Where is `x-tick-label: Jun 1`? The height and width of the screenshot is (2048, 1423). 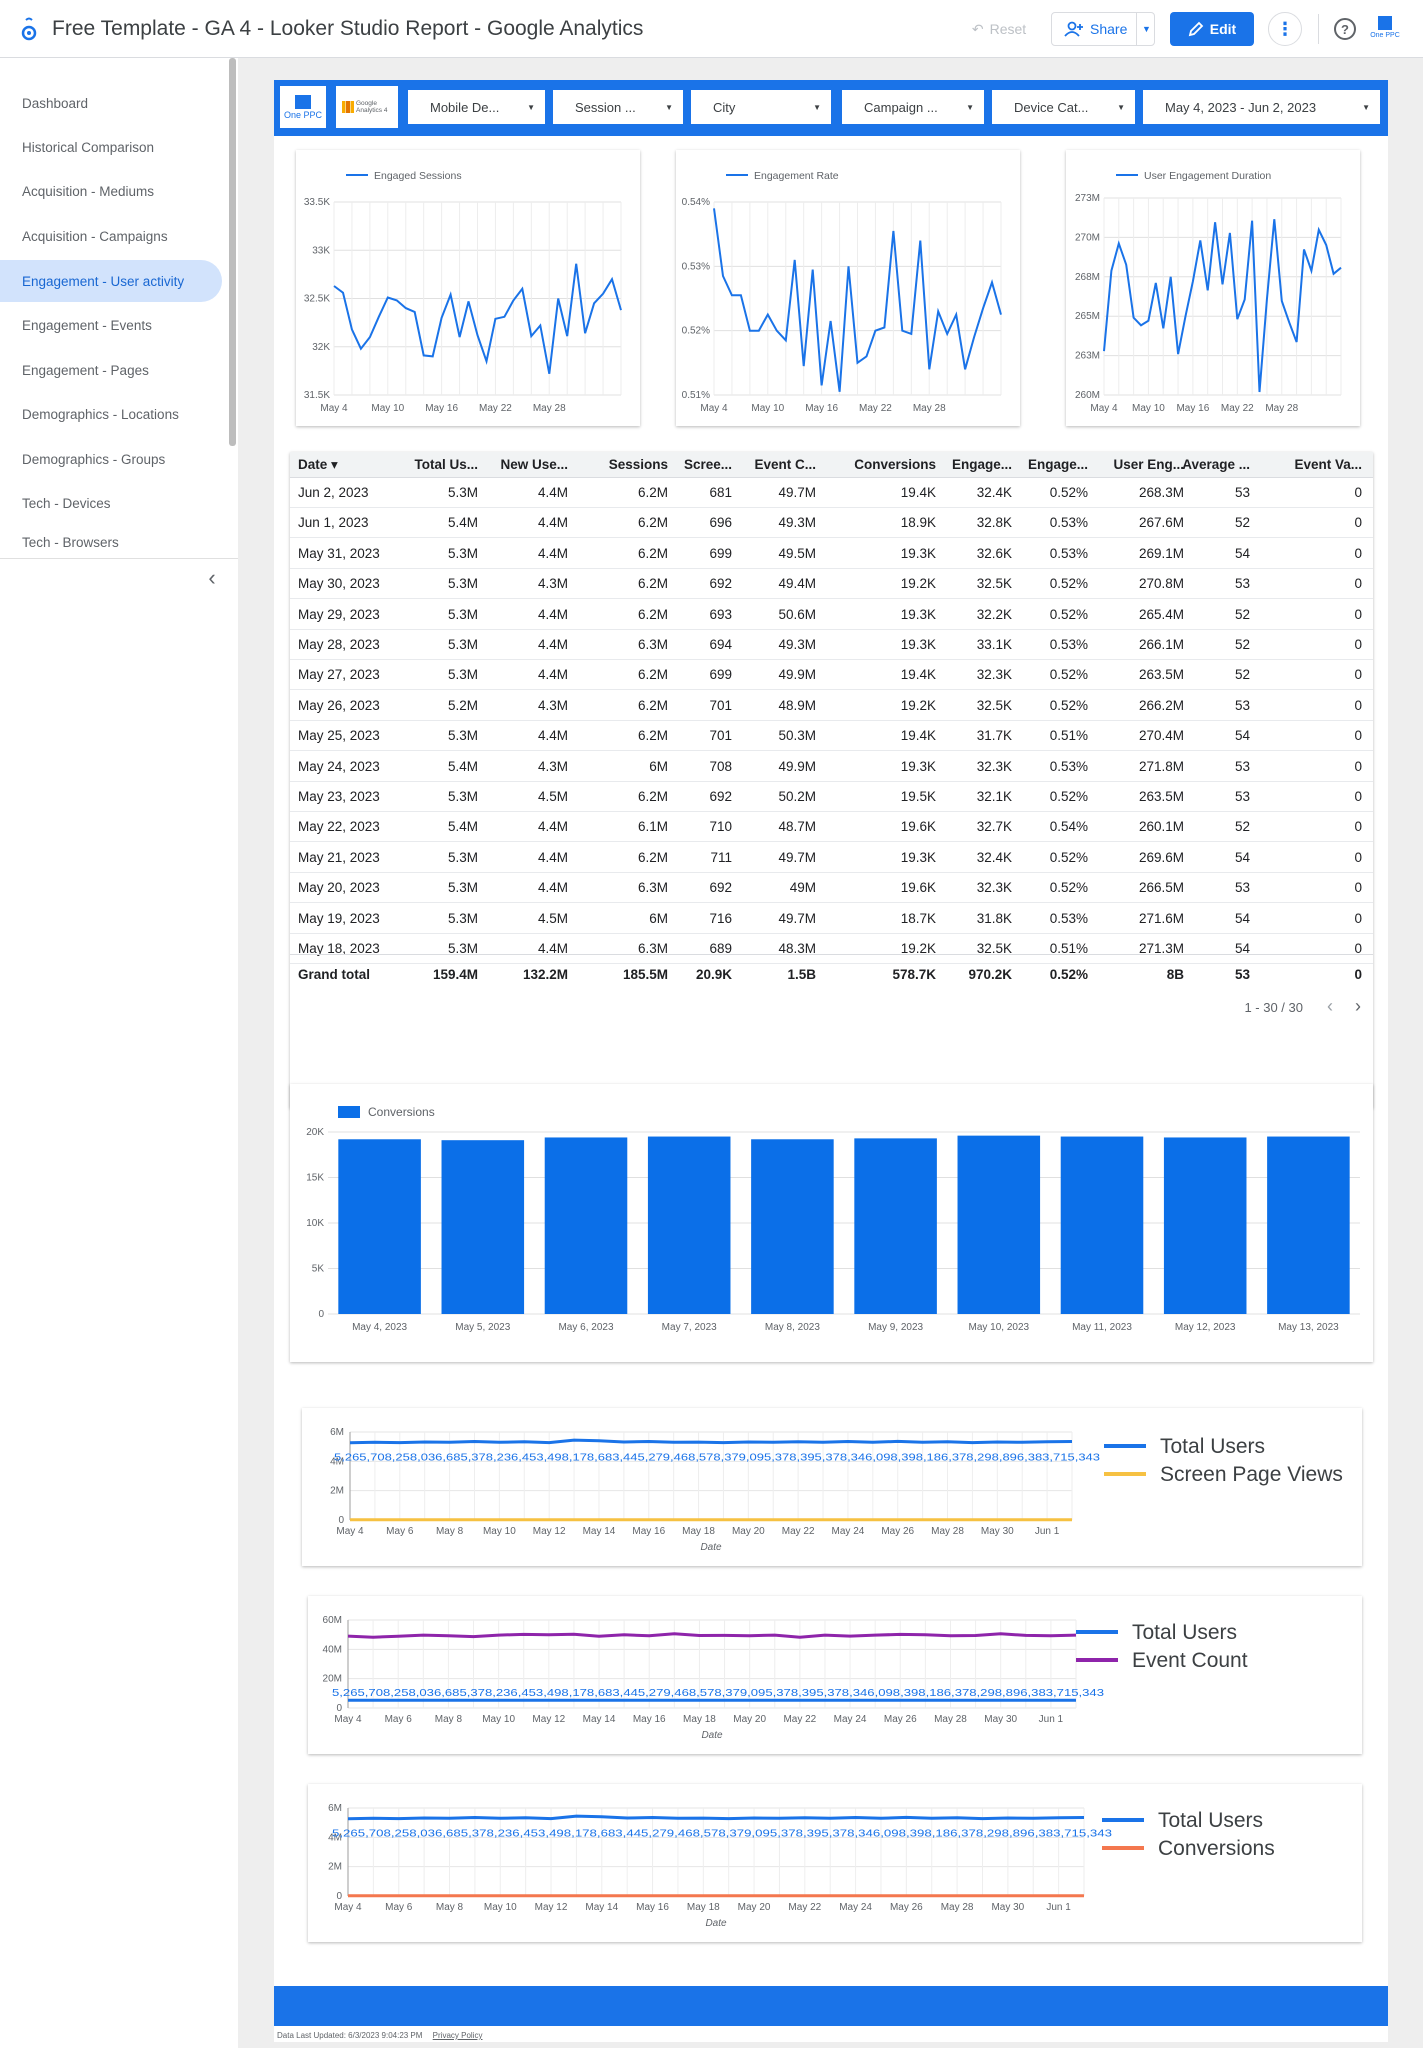 x-tick-label: Jun 1 is located at coordinates (1051, 1719).